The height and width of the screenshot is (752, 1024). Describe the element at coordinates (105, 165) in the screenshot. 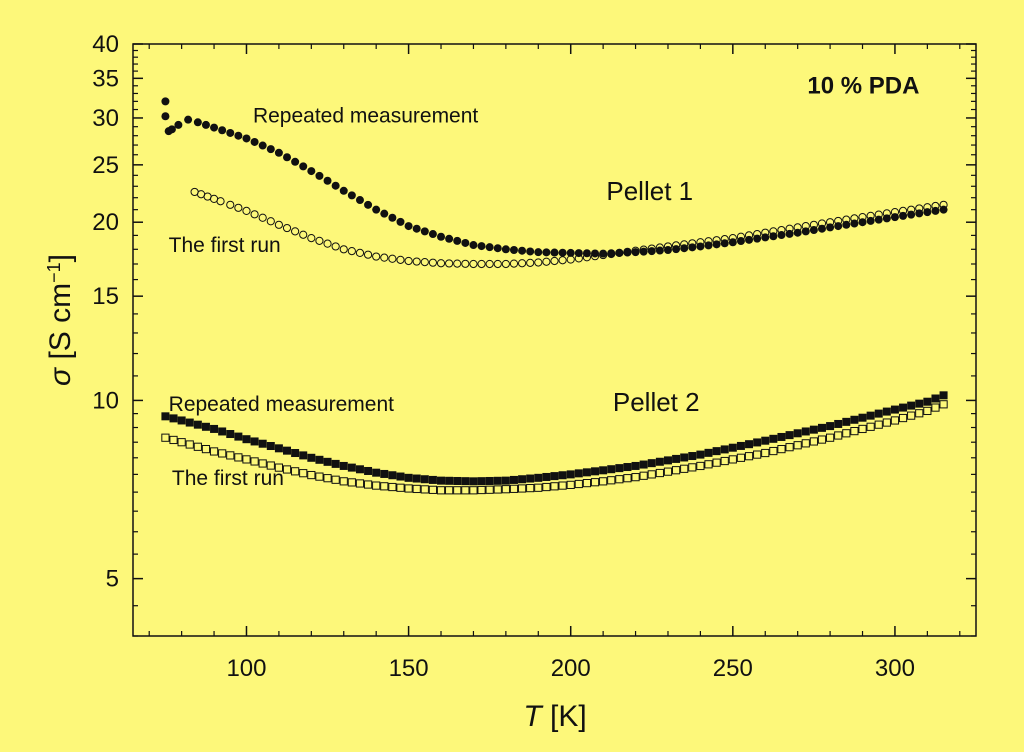

I see `y-tick-label: 25` at that location.